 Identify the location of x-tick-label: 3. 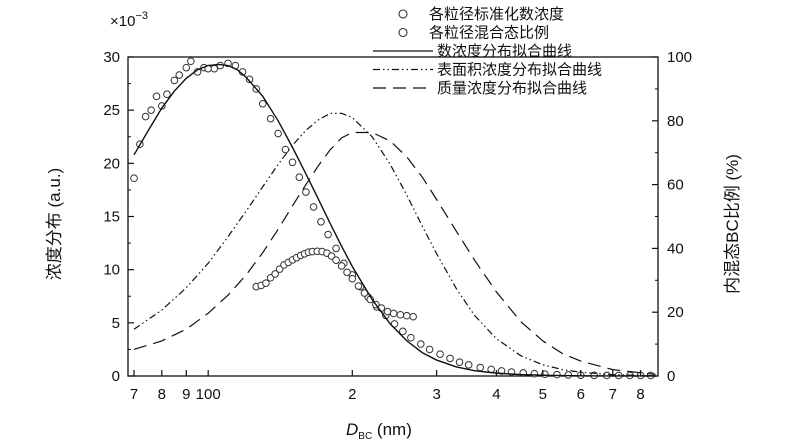
(436, 394).